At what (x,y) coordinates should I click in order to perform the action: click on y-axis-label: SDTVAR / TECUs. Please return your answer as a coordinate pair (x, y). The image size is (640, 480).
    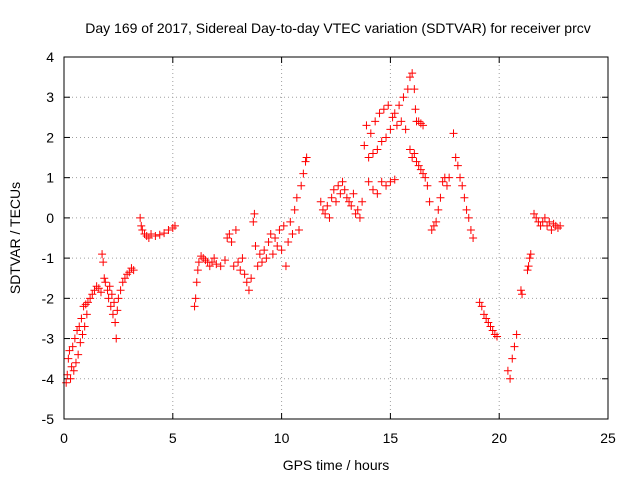
    Looking at the image, I should click on (15, 238).